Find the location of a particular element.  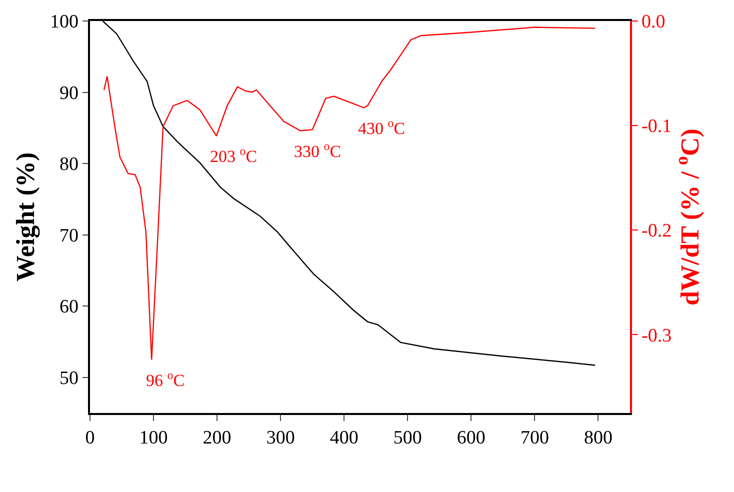

y2-tick-label: 0.0 is located at coordinates (654, 22).